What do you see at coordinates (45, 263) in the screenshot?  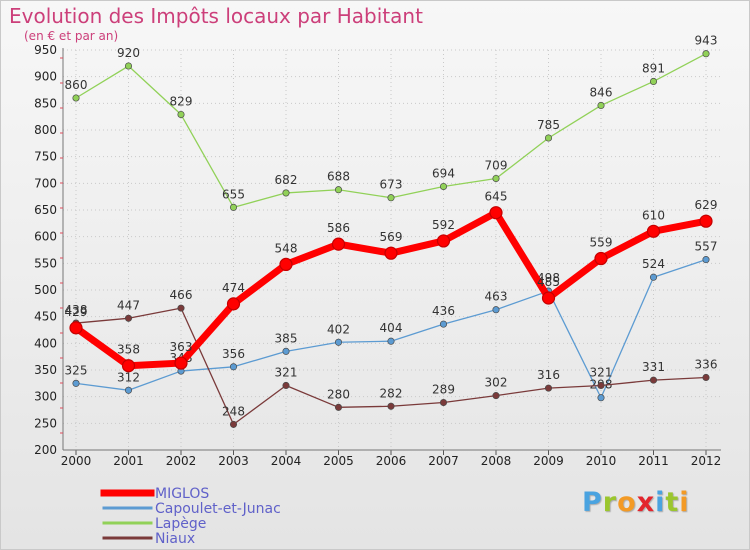 I see `y-tick-label: 550` at bounding box center [45, 263].